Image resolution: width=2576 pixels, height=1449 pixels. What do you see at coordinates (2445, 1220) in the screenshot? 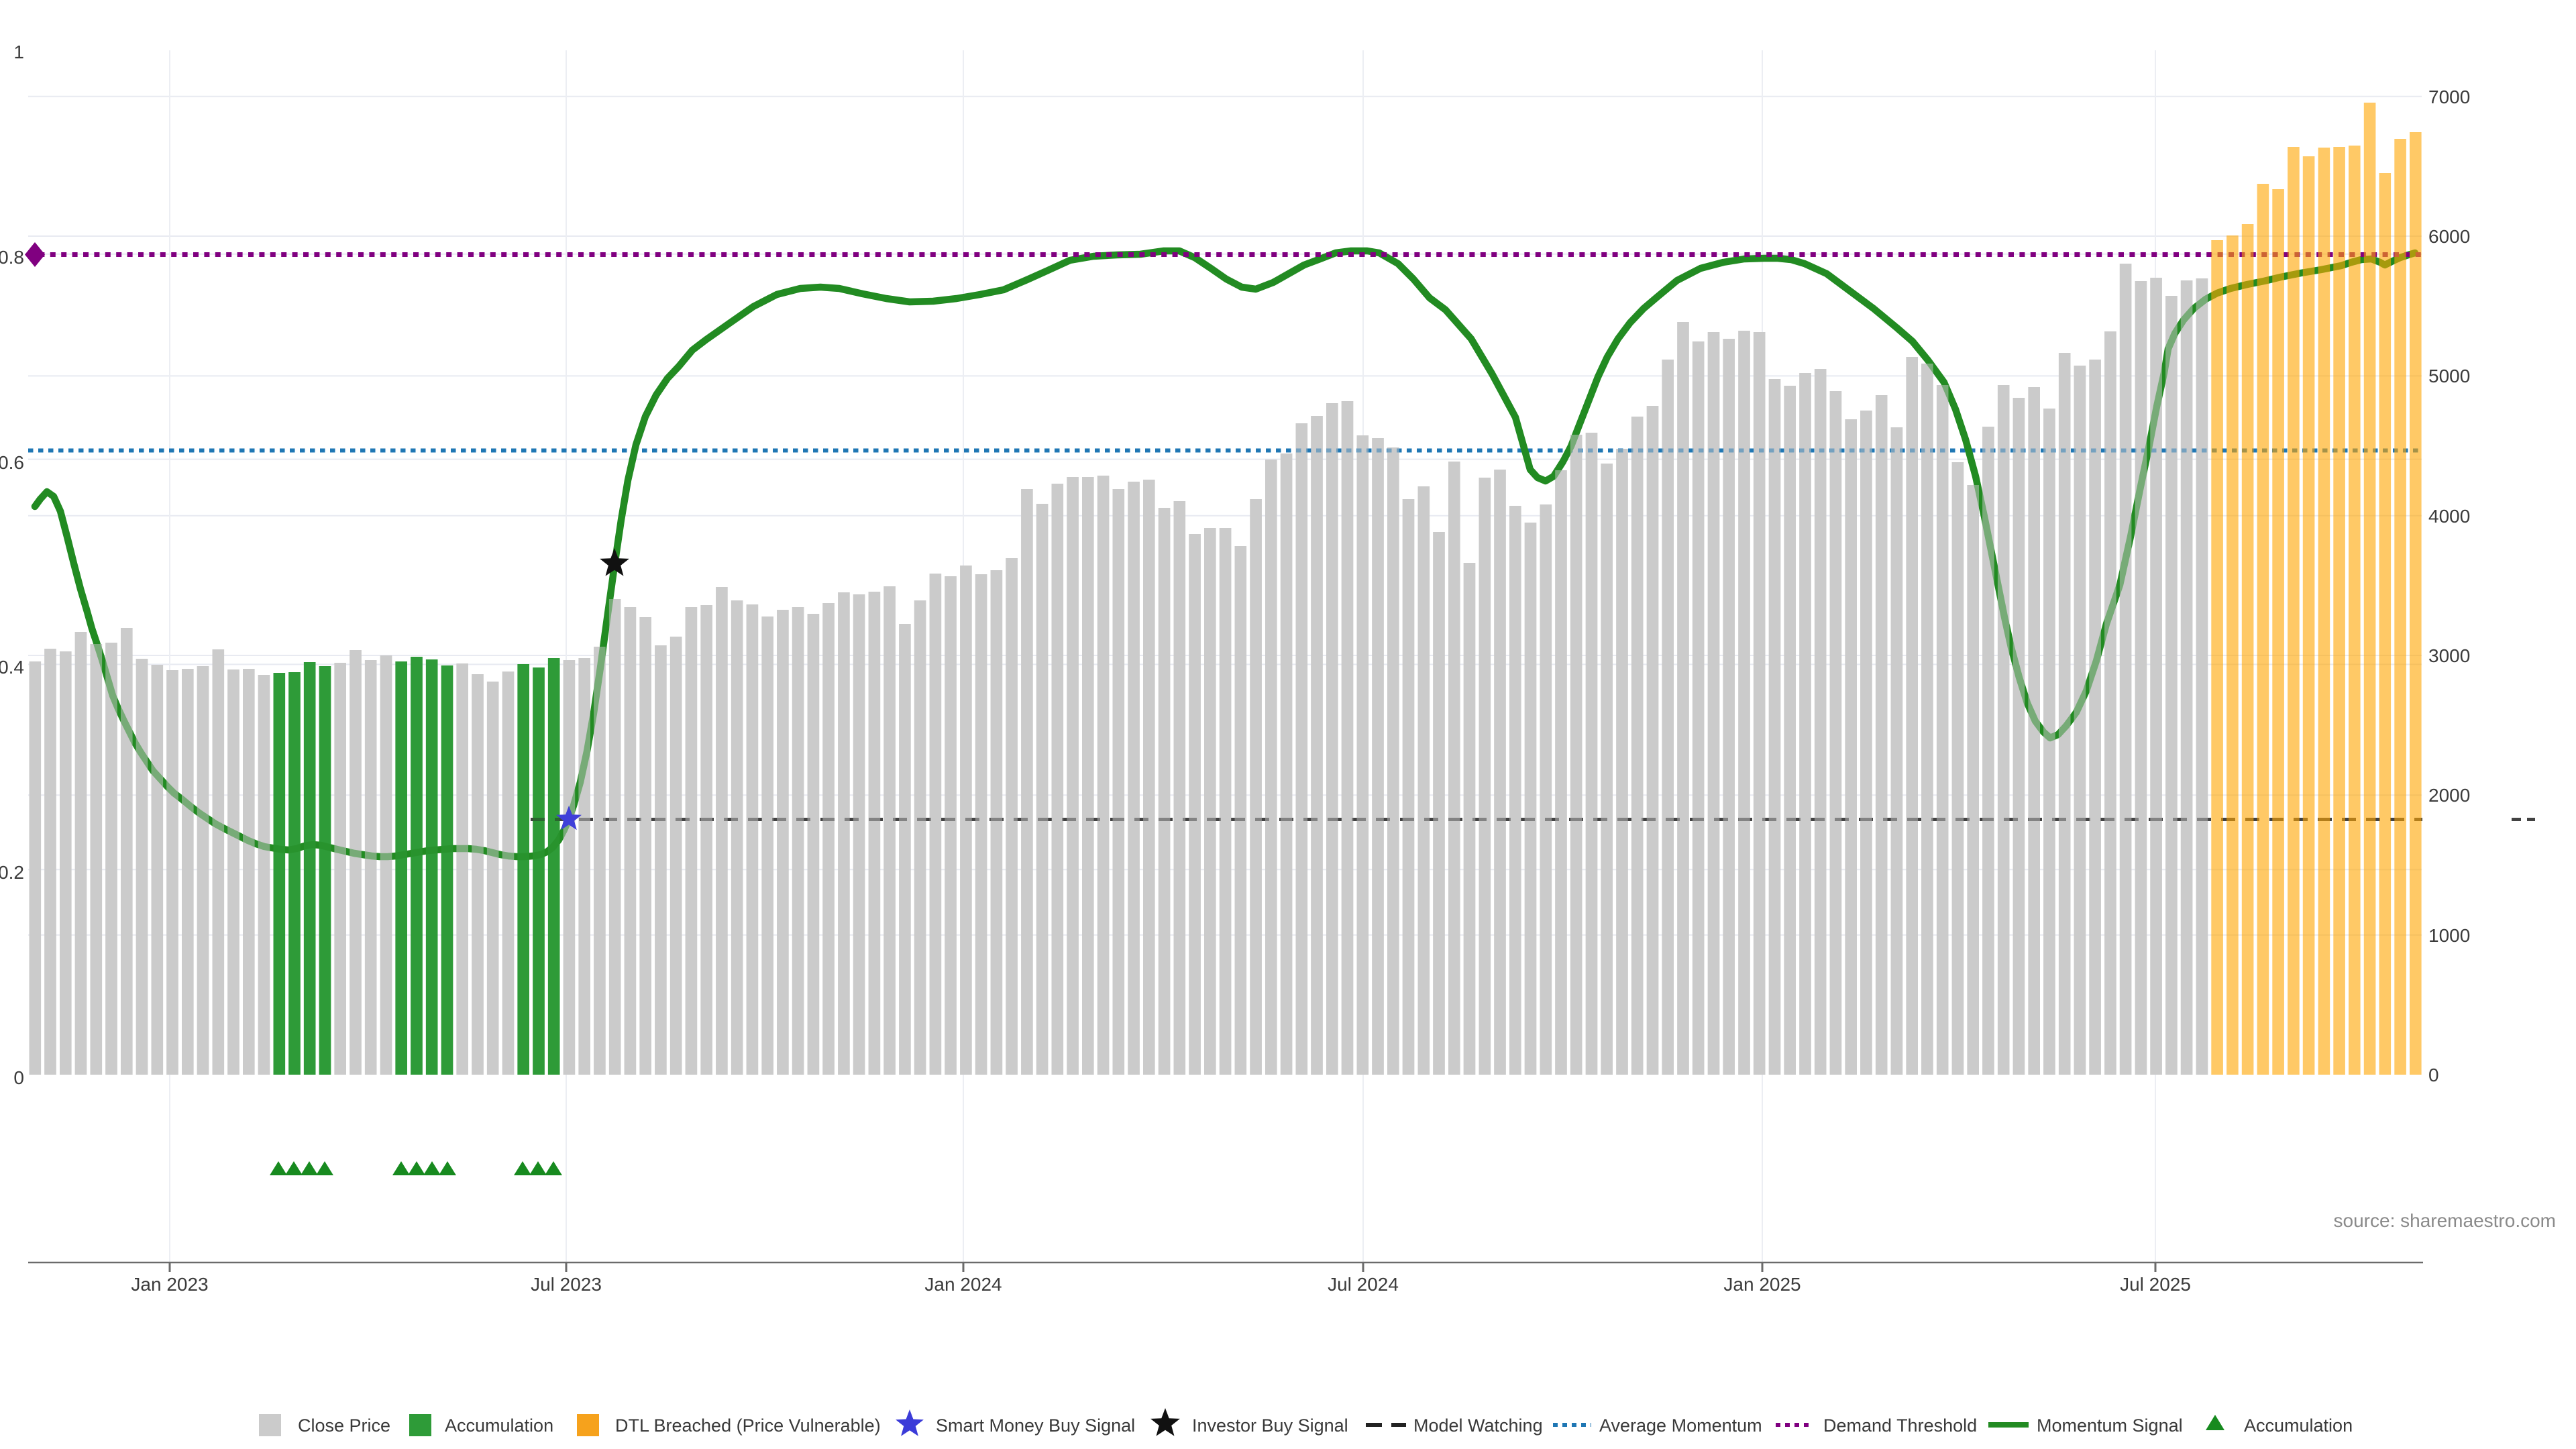
I see `svg-text: source: sharemaestro.com` at bounding box center [2445, 1220].